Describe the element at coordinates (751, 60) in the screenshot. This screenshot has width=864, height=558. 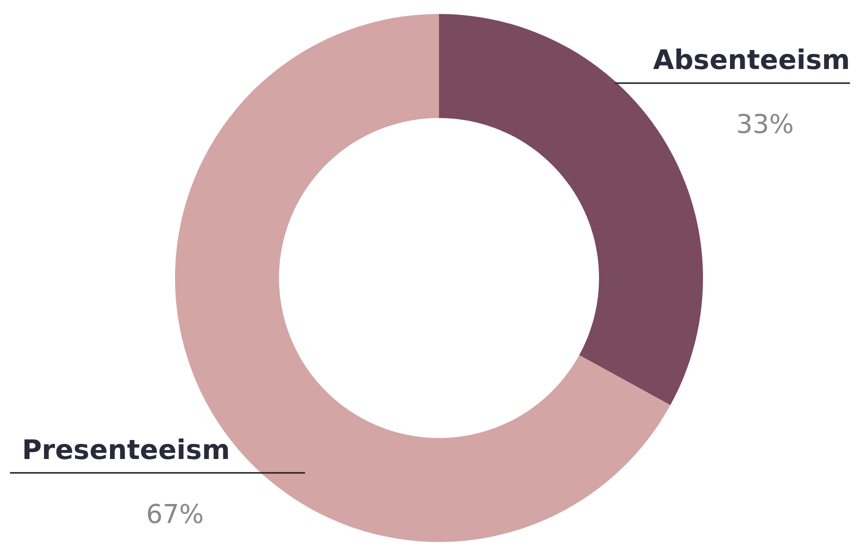
I see `slice-label: Absenteeism` at that location.